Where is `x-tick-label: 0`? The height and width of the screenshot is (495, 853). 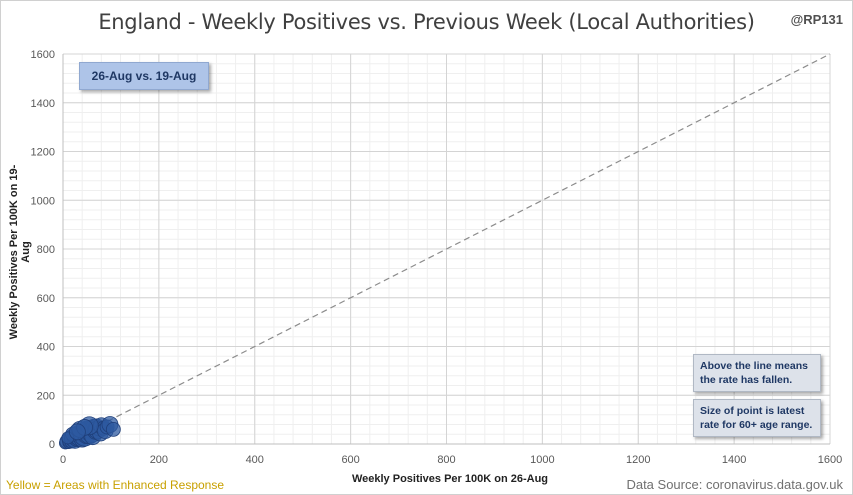
x-tick-label: 0 is located at coordinates (63, 460).